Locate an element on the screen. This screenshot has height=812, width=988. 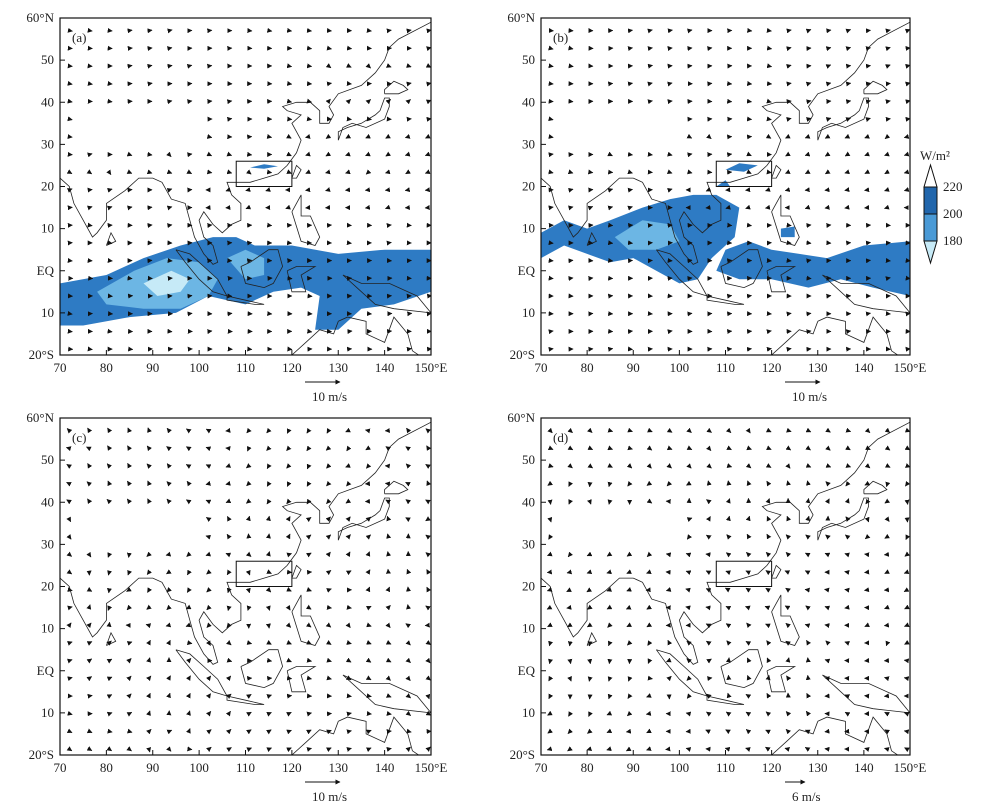
colorbar-level-220: 220 is located at coordinates (953, 186).